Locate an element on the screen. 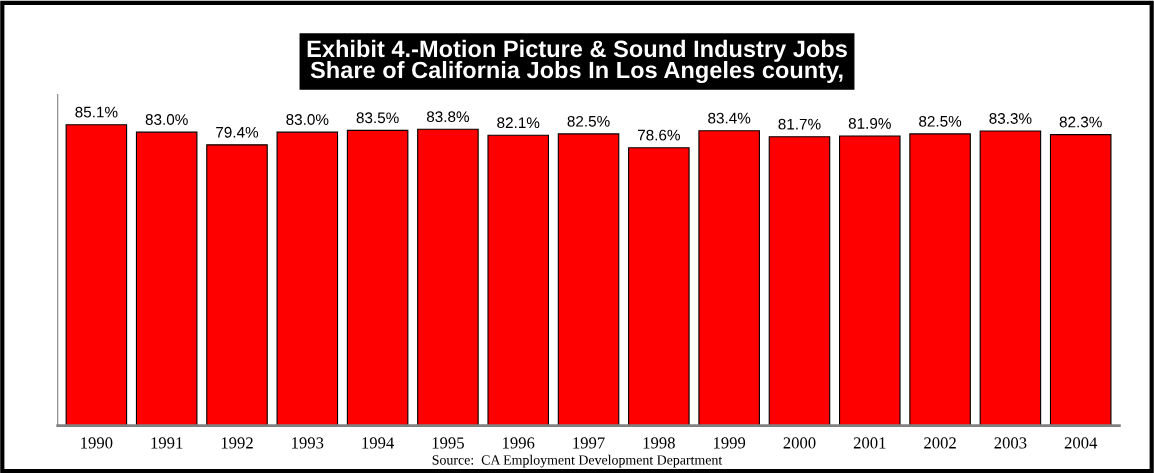  x-tick-label: 1992 is located at coordinates (237, 443).